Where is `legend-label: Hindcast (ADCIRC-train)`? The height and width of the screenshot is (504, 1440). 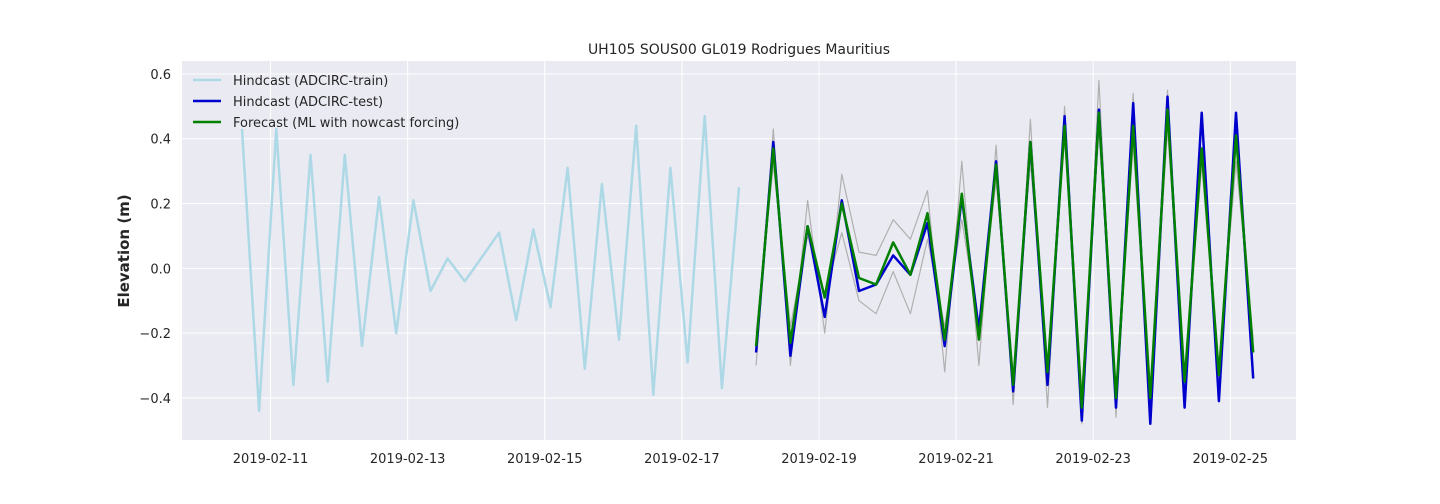
legend-label: Hindcast (ADCIRC-train) is located at coordinates (310, 81).